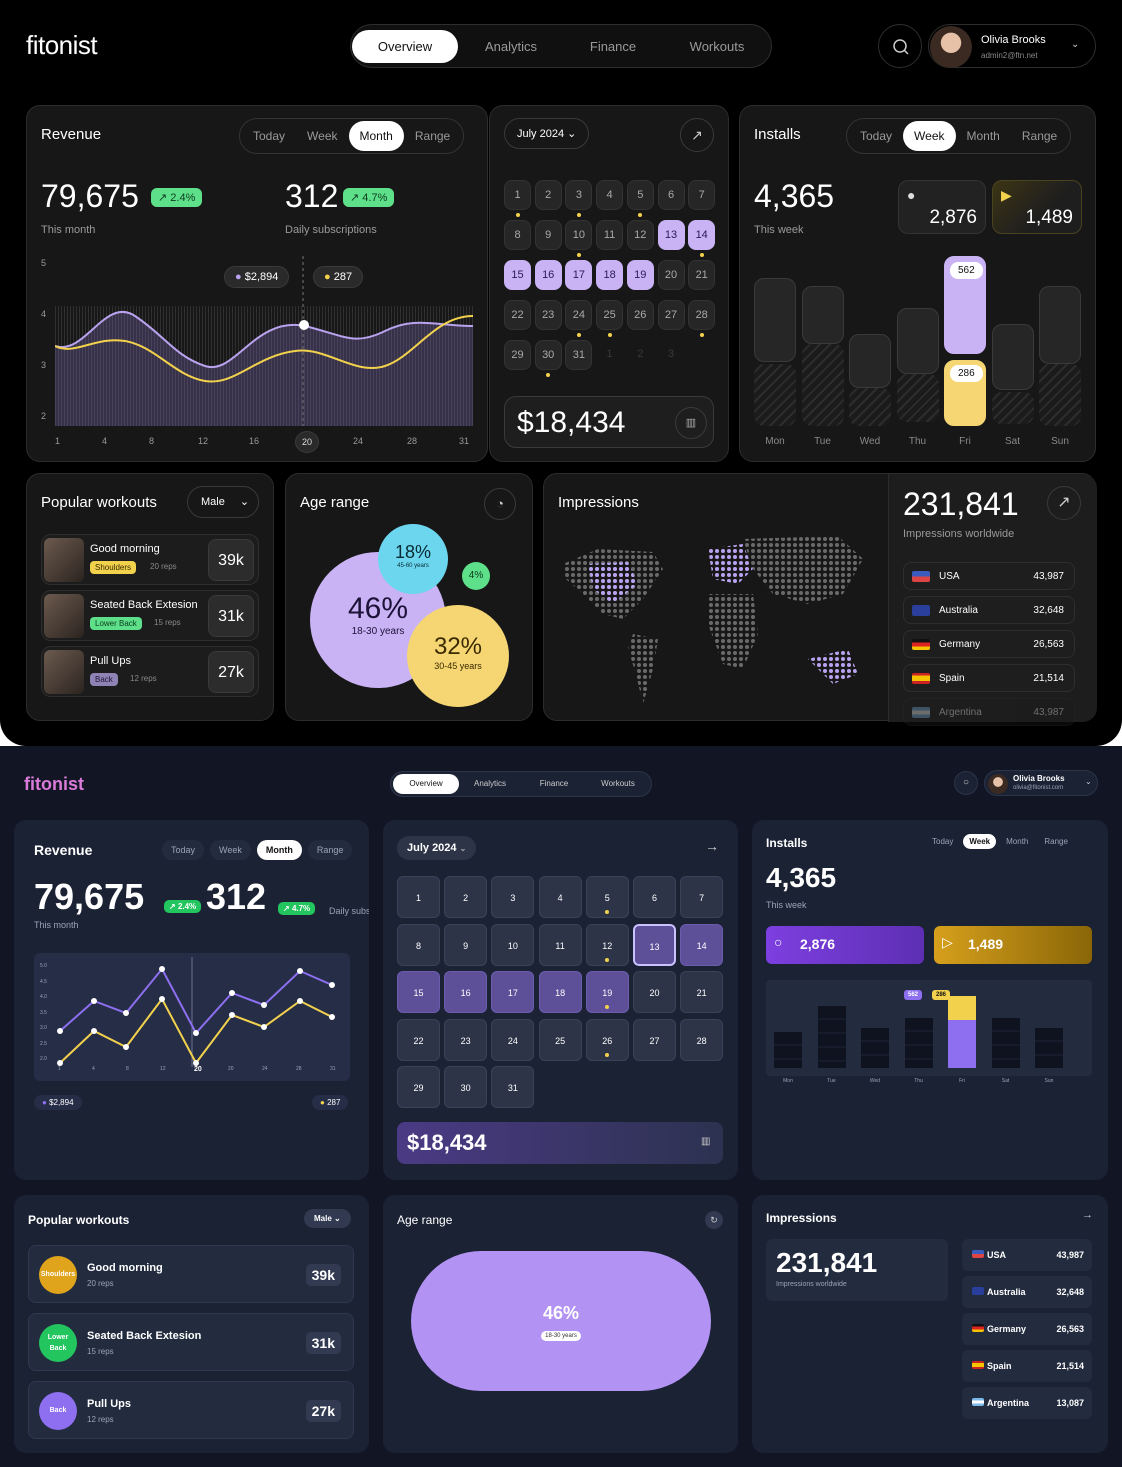  I want to click on tab-analytics: Analytics, so click(511, 46).